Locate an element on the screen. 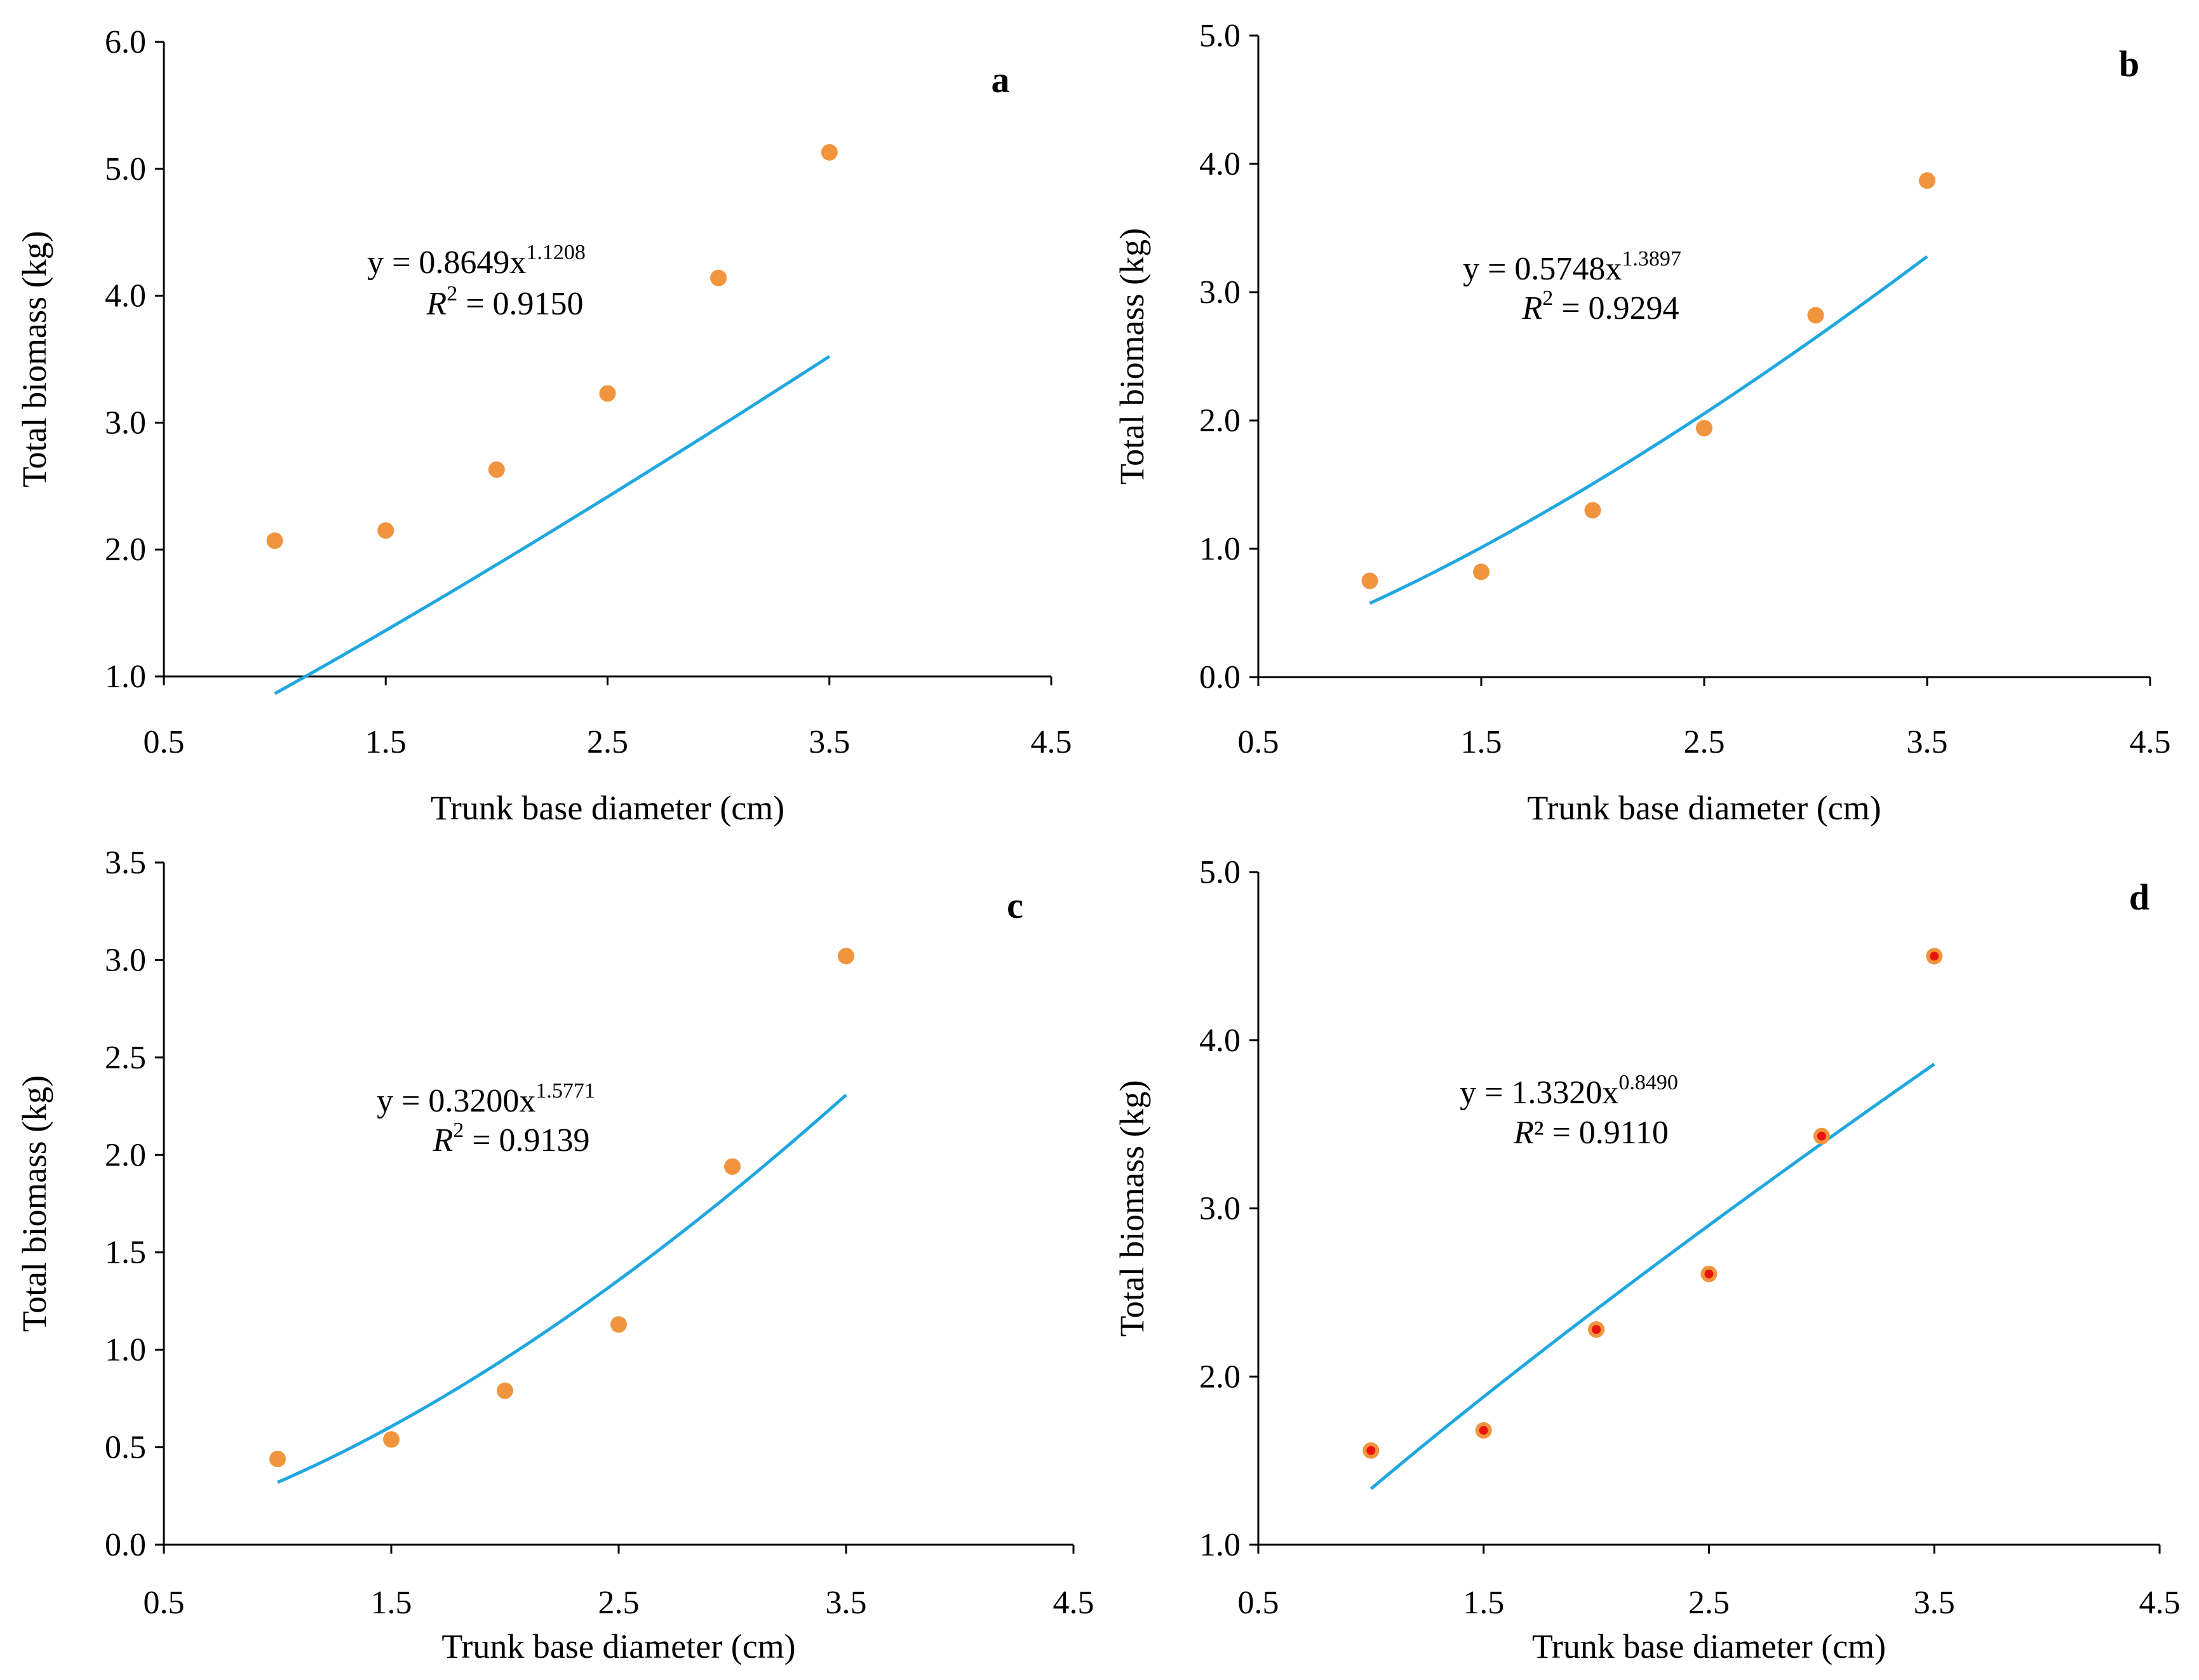 The width and height of the screenshot is (2199, 1680). equation-label: y = 0.5748x1.3897 is located at coordinates (1572, 267).